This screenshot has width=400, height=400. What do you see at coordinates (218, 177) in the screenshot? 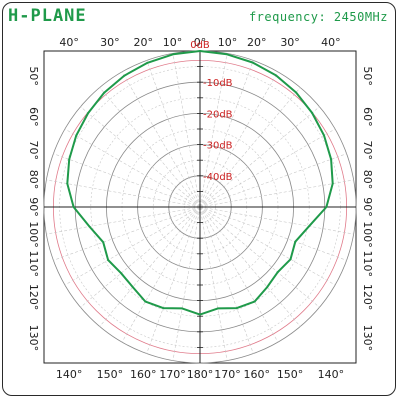
I see `radial-db-label: -40dB` at bounding box center [218, 177].